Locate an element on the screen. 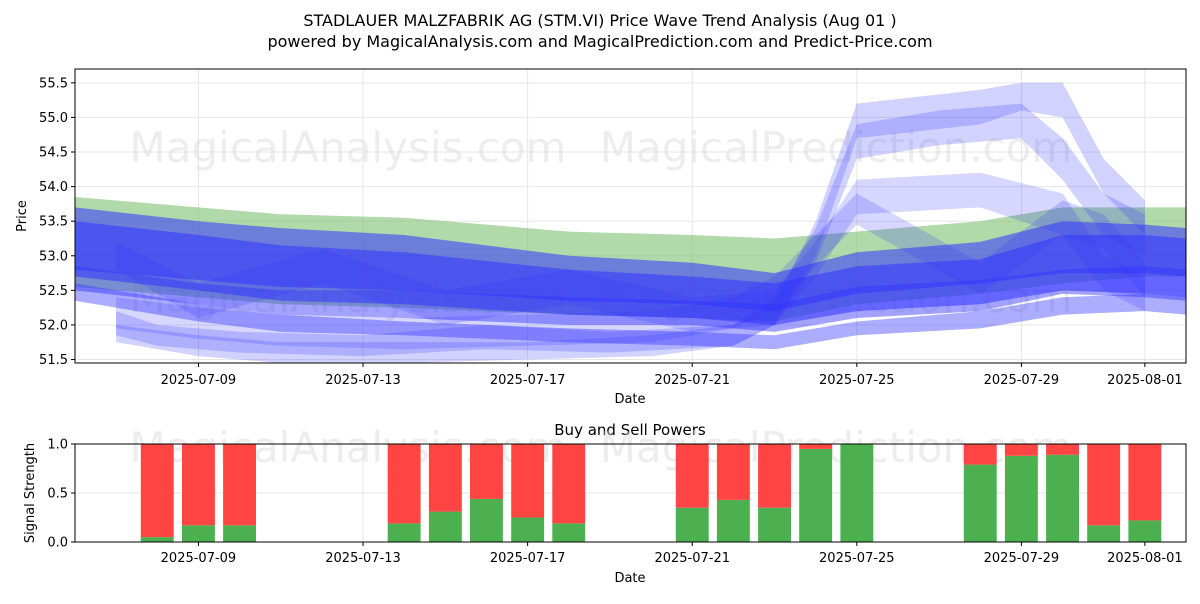  price-y-tick-label: 54.5 is located at coordinates (53, 153).